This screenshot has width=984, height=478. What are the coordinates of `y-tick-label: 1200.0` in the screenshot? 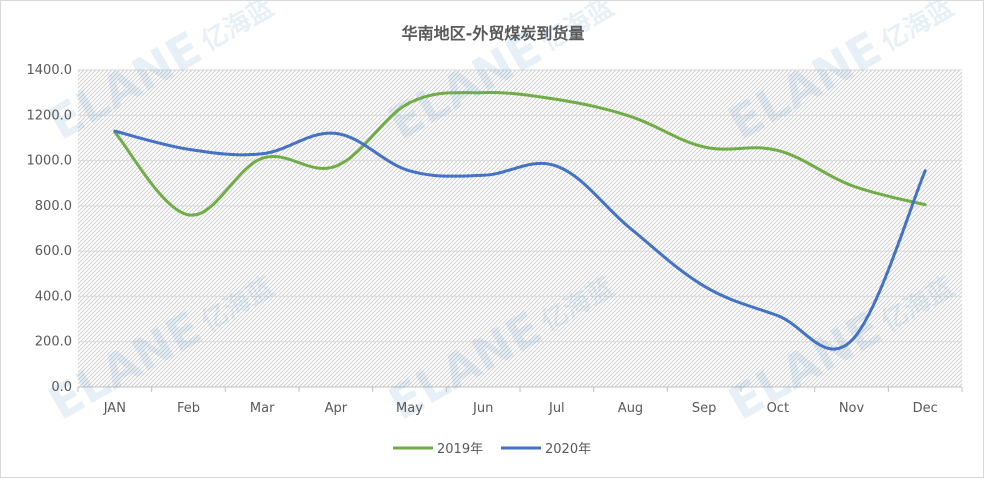 It's located at (50, 115).